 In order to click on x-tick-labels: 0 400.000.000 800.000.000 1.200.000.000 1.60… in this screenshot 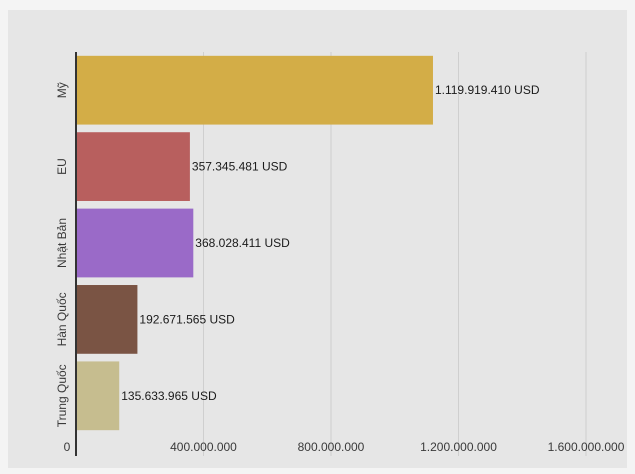, I will do `click(344, 447)`.